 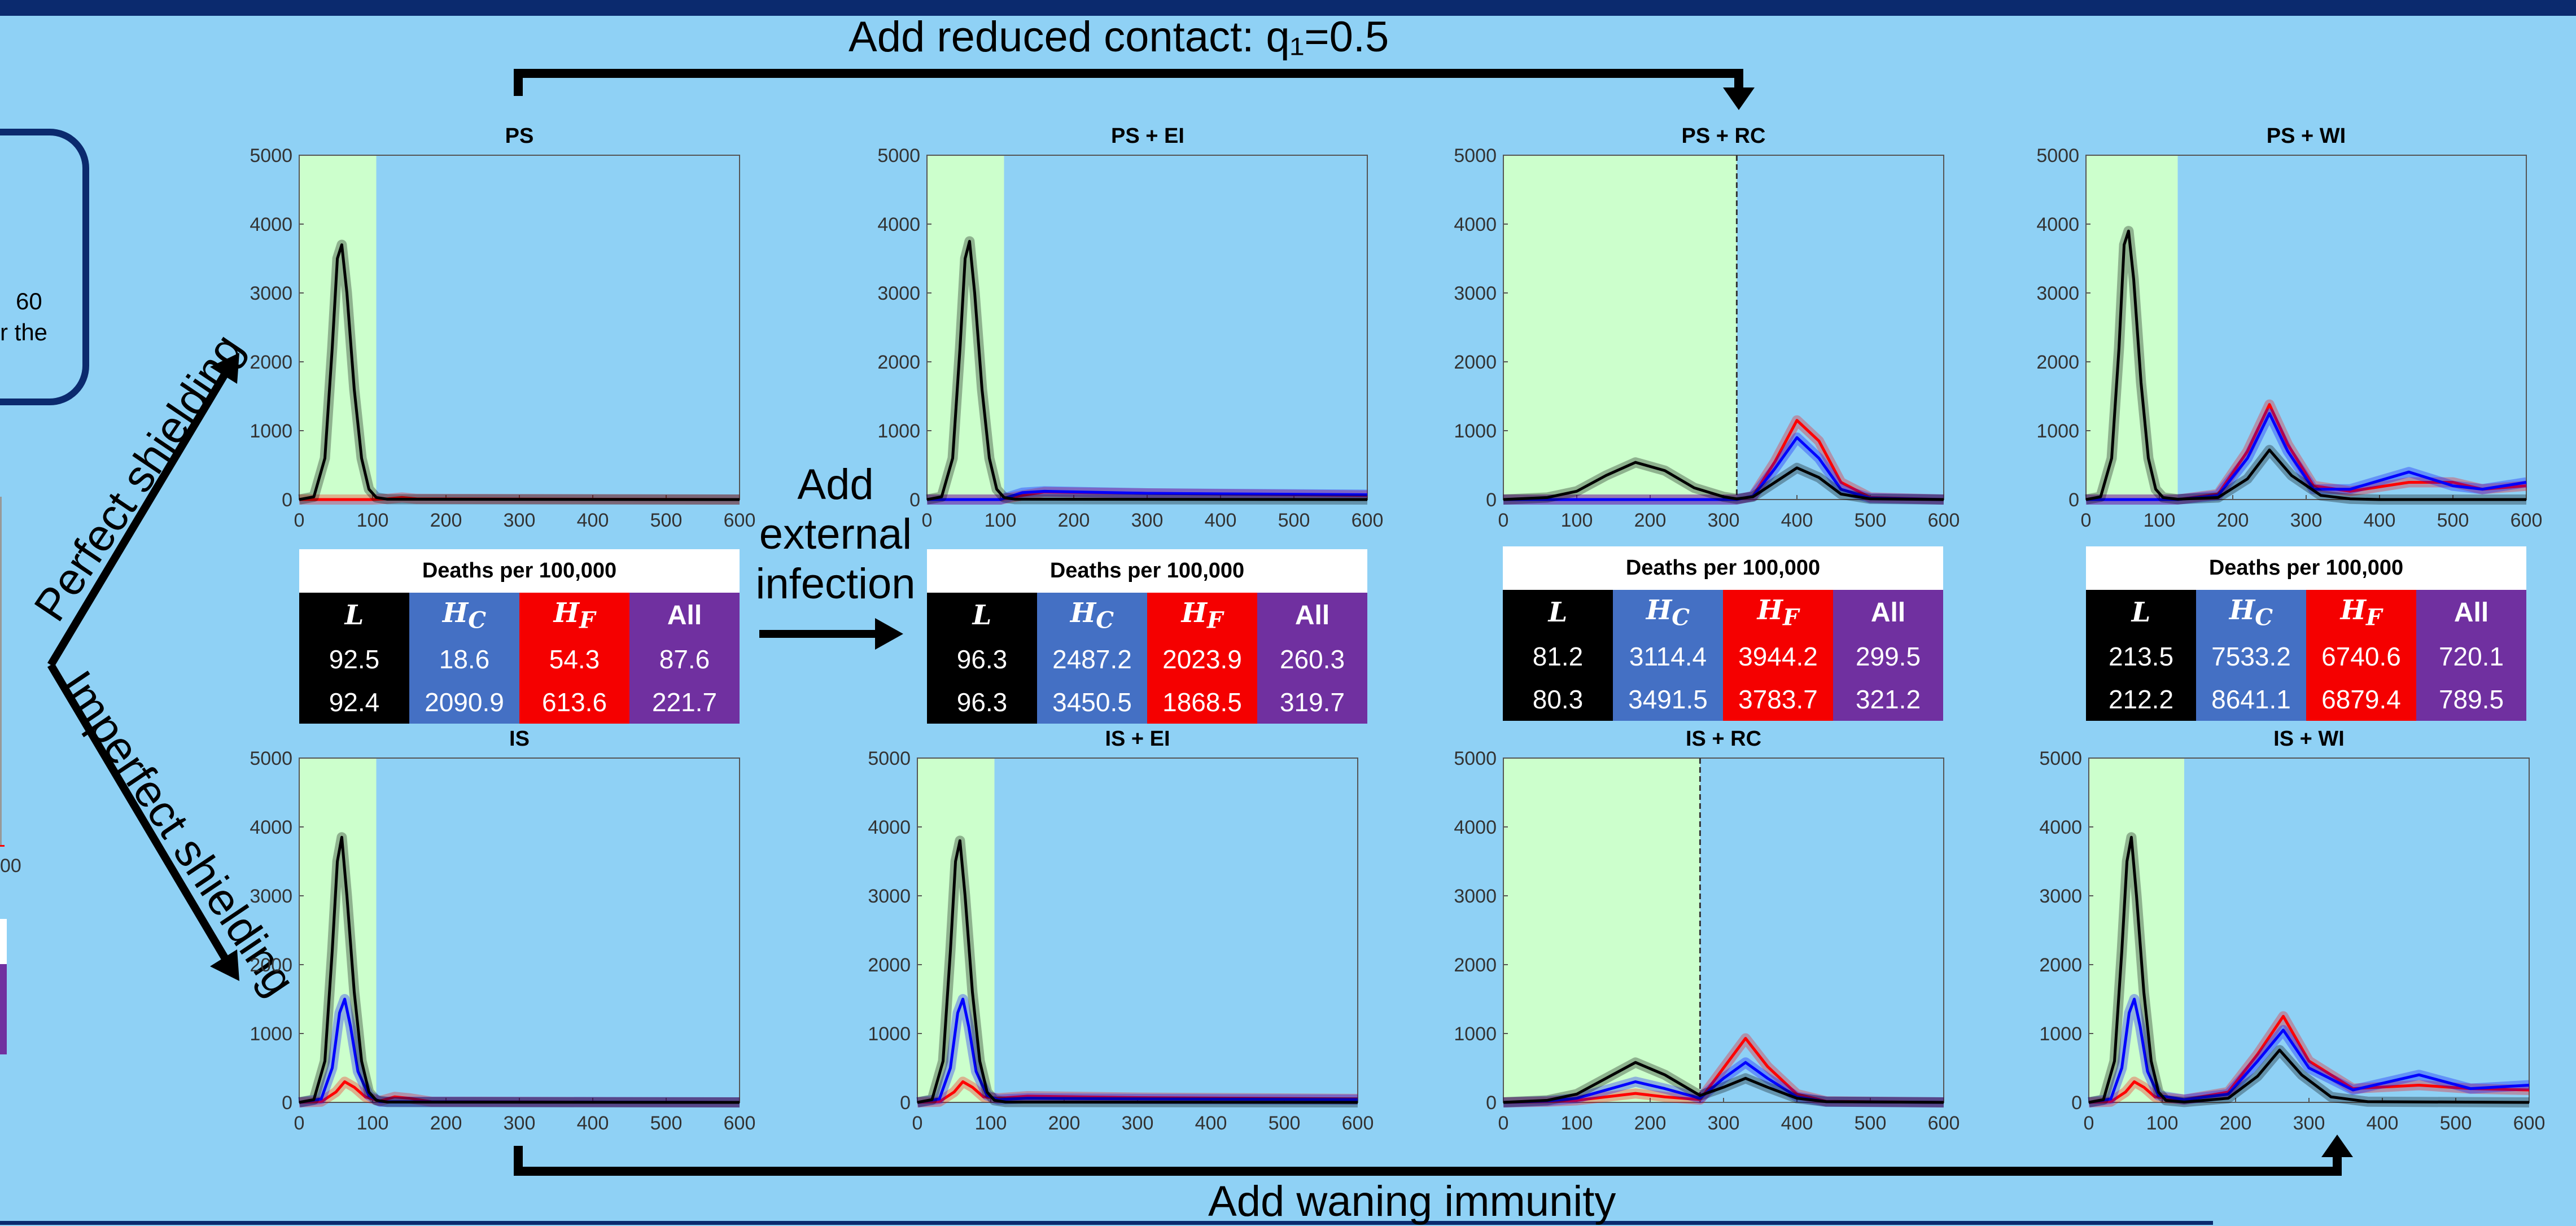 What do you see at coordinates (835, 485) in the screenshot?
I see `banner-ext-line1: Add` at bounding box center [835, 485].